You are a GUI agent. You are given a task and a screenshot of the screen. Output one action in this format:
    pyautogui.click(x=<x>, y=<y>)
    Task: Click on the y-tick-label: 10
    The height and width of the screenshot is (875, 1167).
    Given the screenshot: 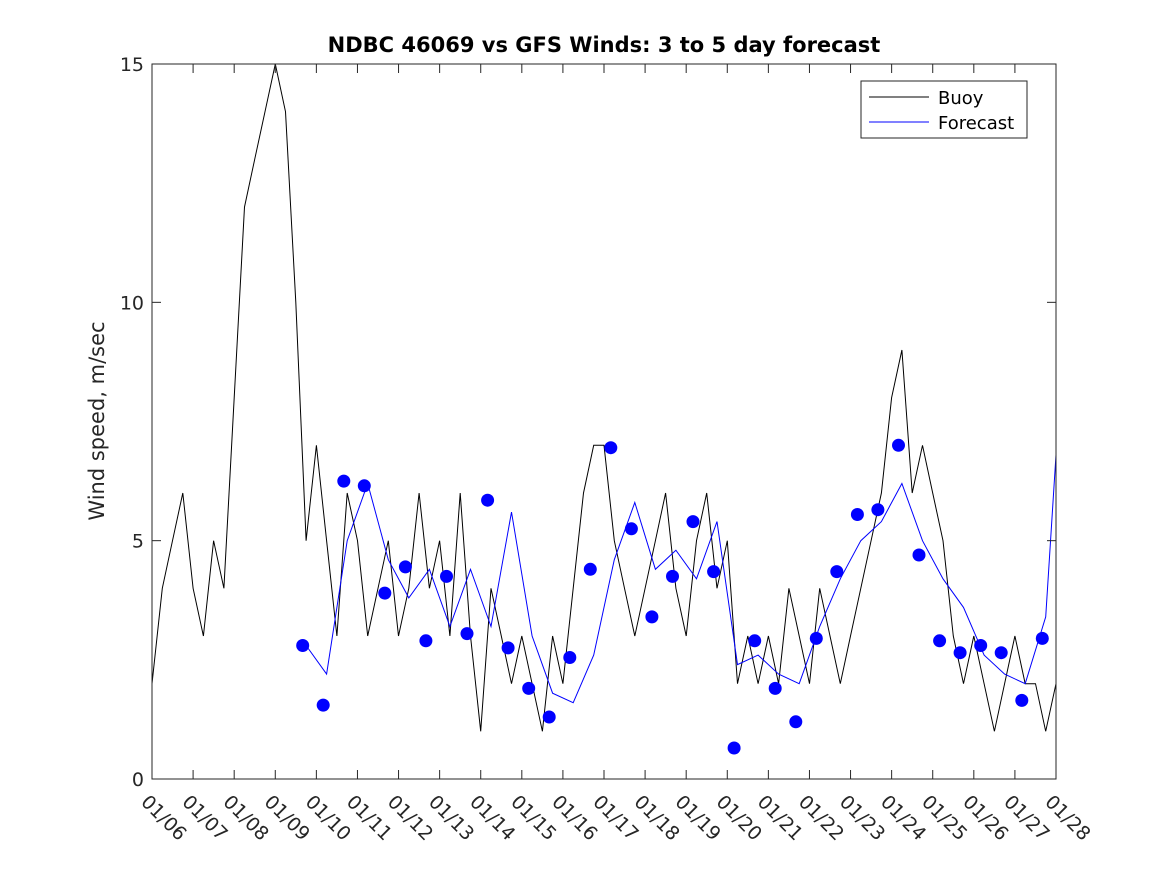 What is the action you would take?
    pyautogui.click(x=132, y=303)
    